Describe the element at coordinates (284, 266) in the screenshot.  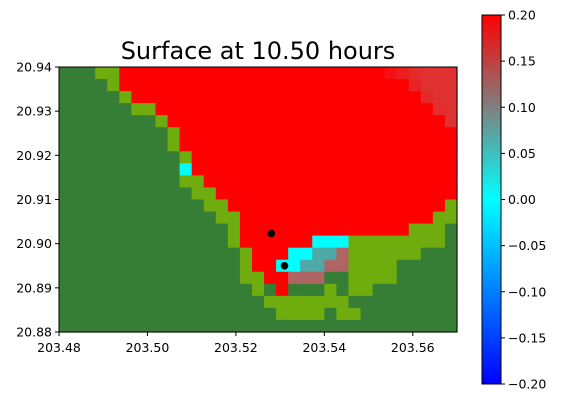
I see `marker-point` at that location.